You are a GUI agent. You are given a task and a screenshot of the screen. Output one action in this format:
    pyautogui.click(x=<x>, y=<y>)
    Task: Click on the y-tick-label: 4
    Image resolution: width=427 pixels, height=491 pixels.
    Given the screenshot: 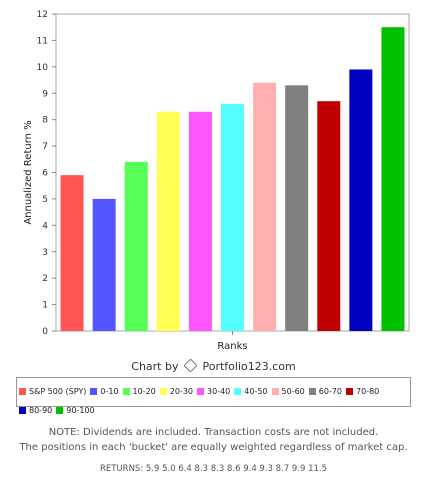 What is the action you would take?
    pyautogui.click(x=45, y=226)
    